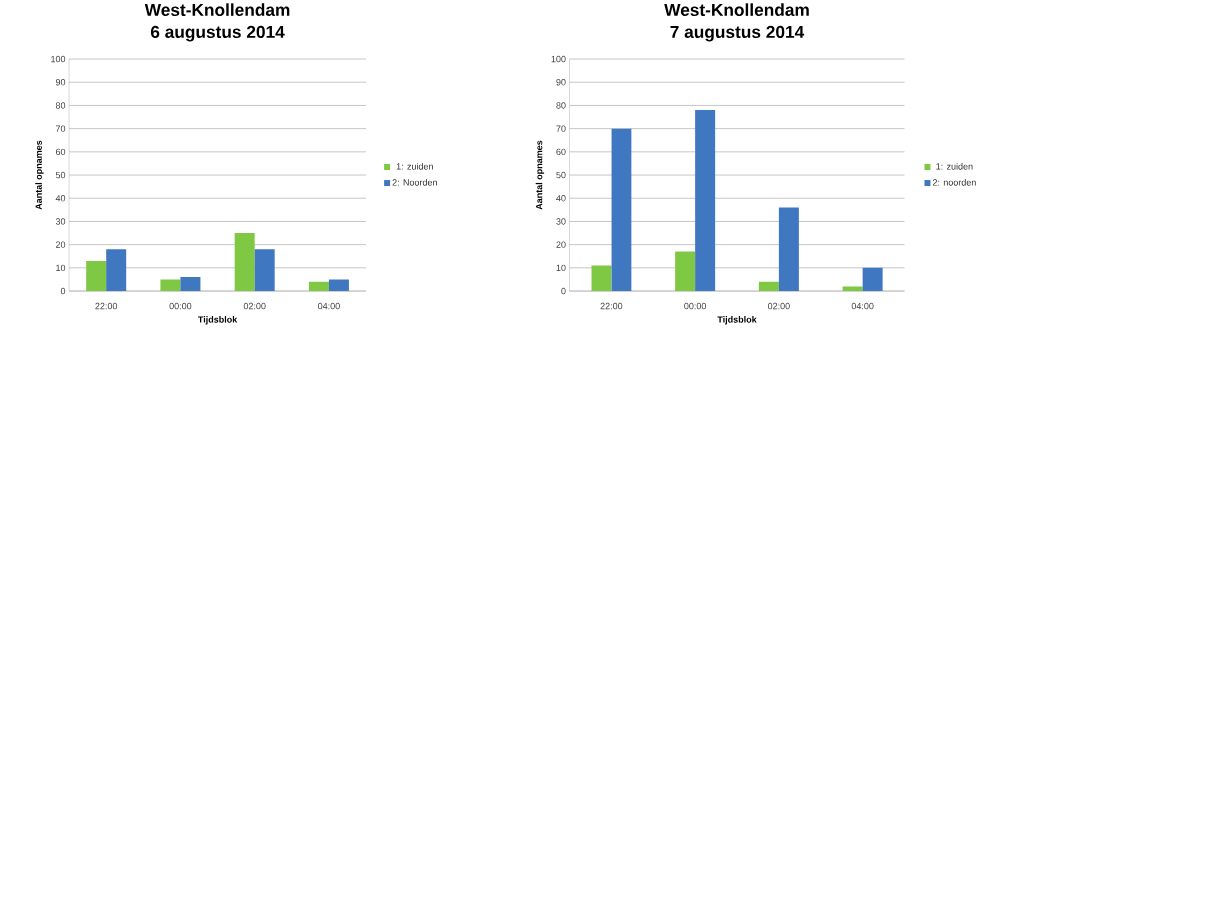 This screenshot has height=915, width=1213. What do you see at coordinates (414, 182) in the screenshot?
I see `legend-label: 2: Noorden` at bounding box center [414, 182].